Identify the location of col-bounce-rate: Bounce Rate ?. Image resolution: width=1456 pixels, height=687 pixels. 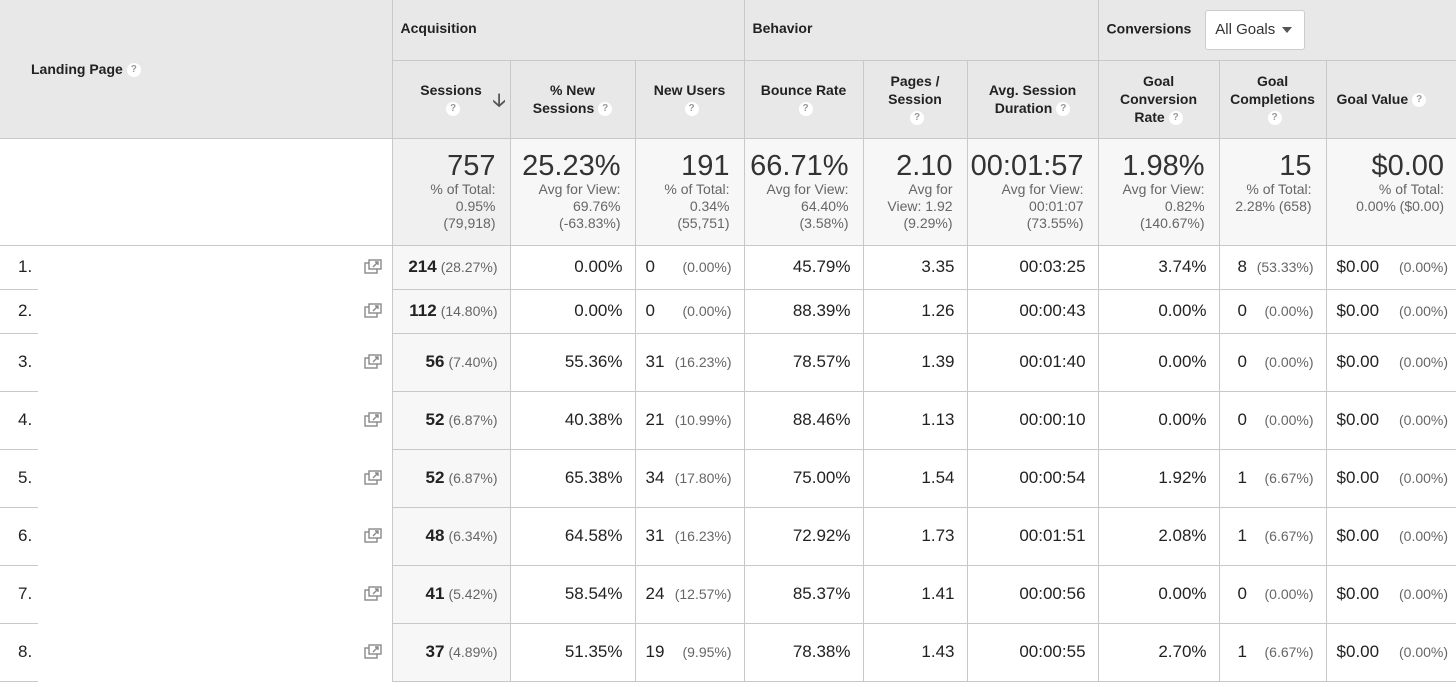
(803, 99).